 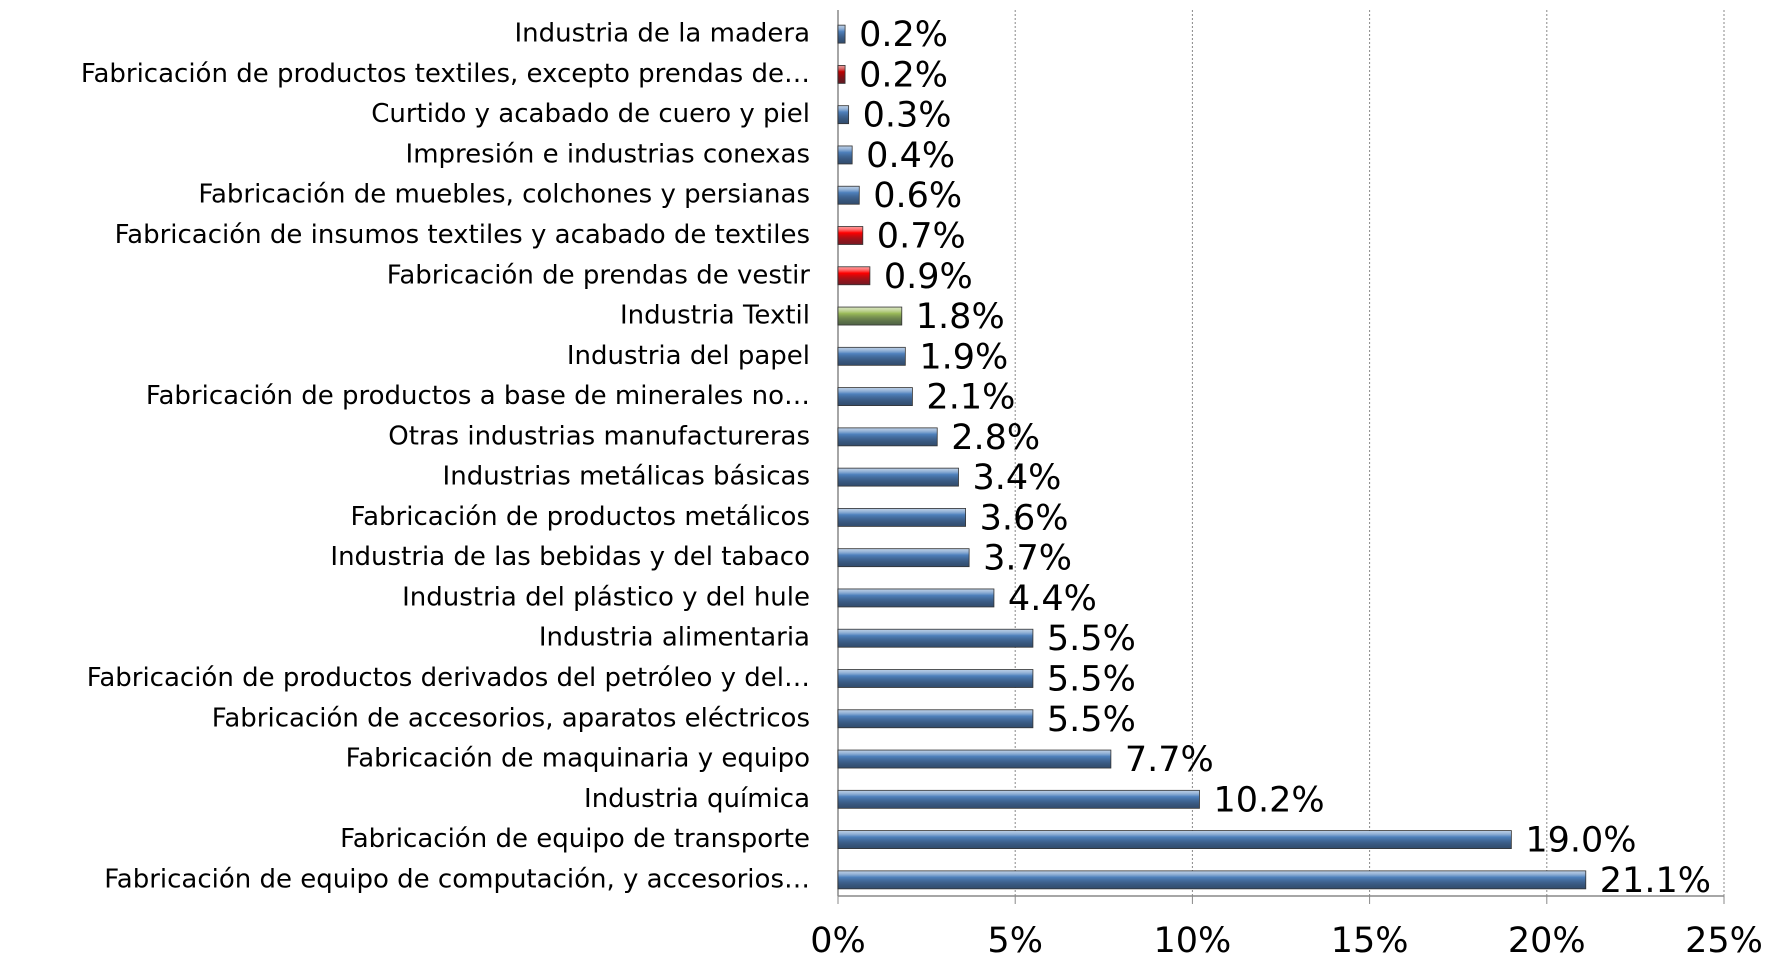 What do you see at coordinates (963, 357) in the screenshot?
I see `value-label: 1.9%` at bounding box center [963, 357].